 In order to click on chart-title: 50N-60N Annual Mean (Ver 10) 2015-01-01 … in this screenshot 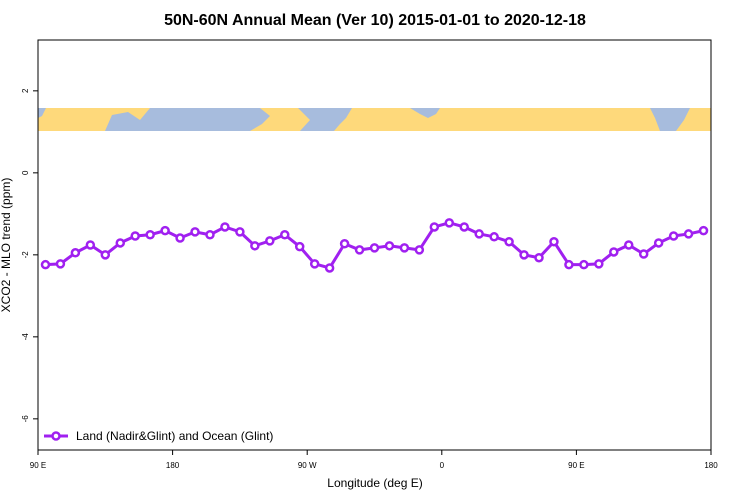, I will do `click(375, 20)`.